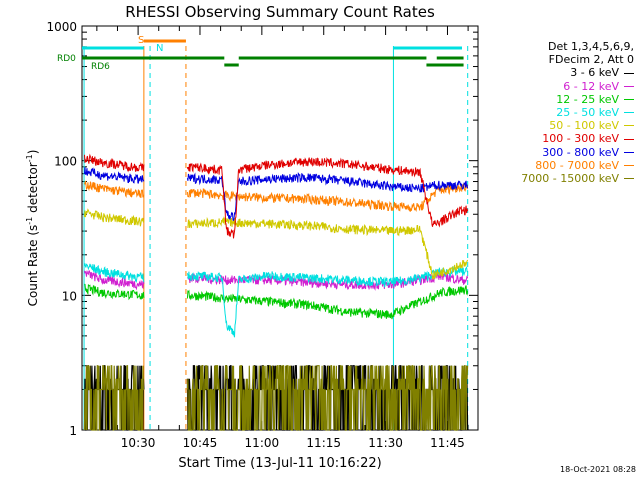 The width and height of the screenshot is (640, 484). Describe the element at coordinates (138, 443) in the screenshot. I see `x-tick-label: 10:30` at that location.